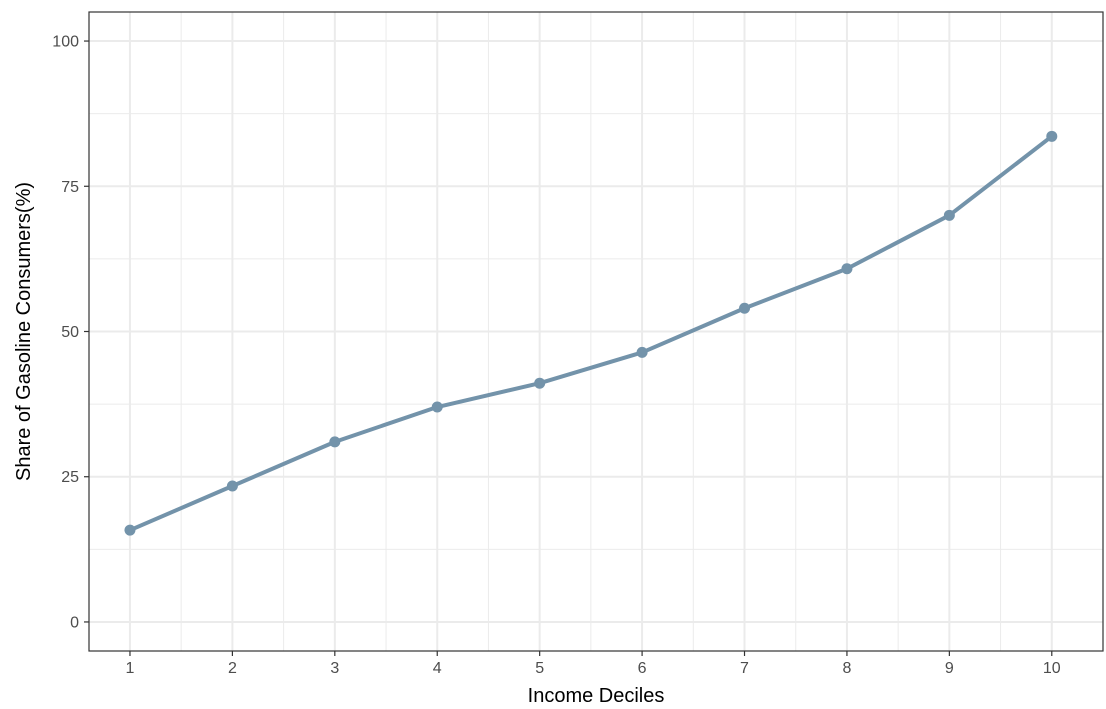 The height and width of the screenshot is (709, 1106). What do you see at coordinates (74, 622) in the screenshot?
I see `y-tick-label: 0` at bounding box center [74, 622].